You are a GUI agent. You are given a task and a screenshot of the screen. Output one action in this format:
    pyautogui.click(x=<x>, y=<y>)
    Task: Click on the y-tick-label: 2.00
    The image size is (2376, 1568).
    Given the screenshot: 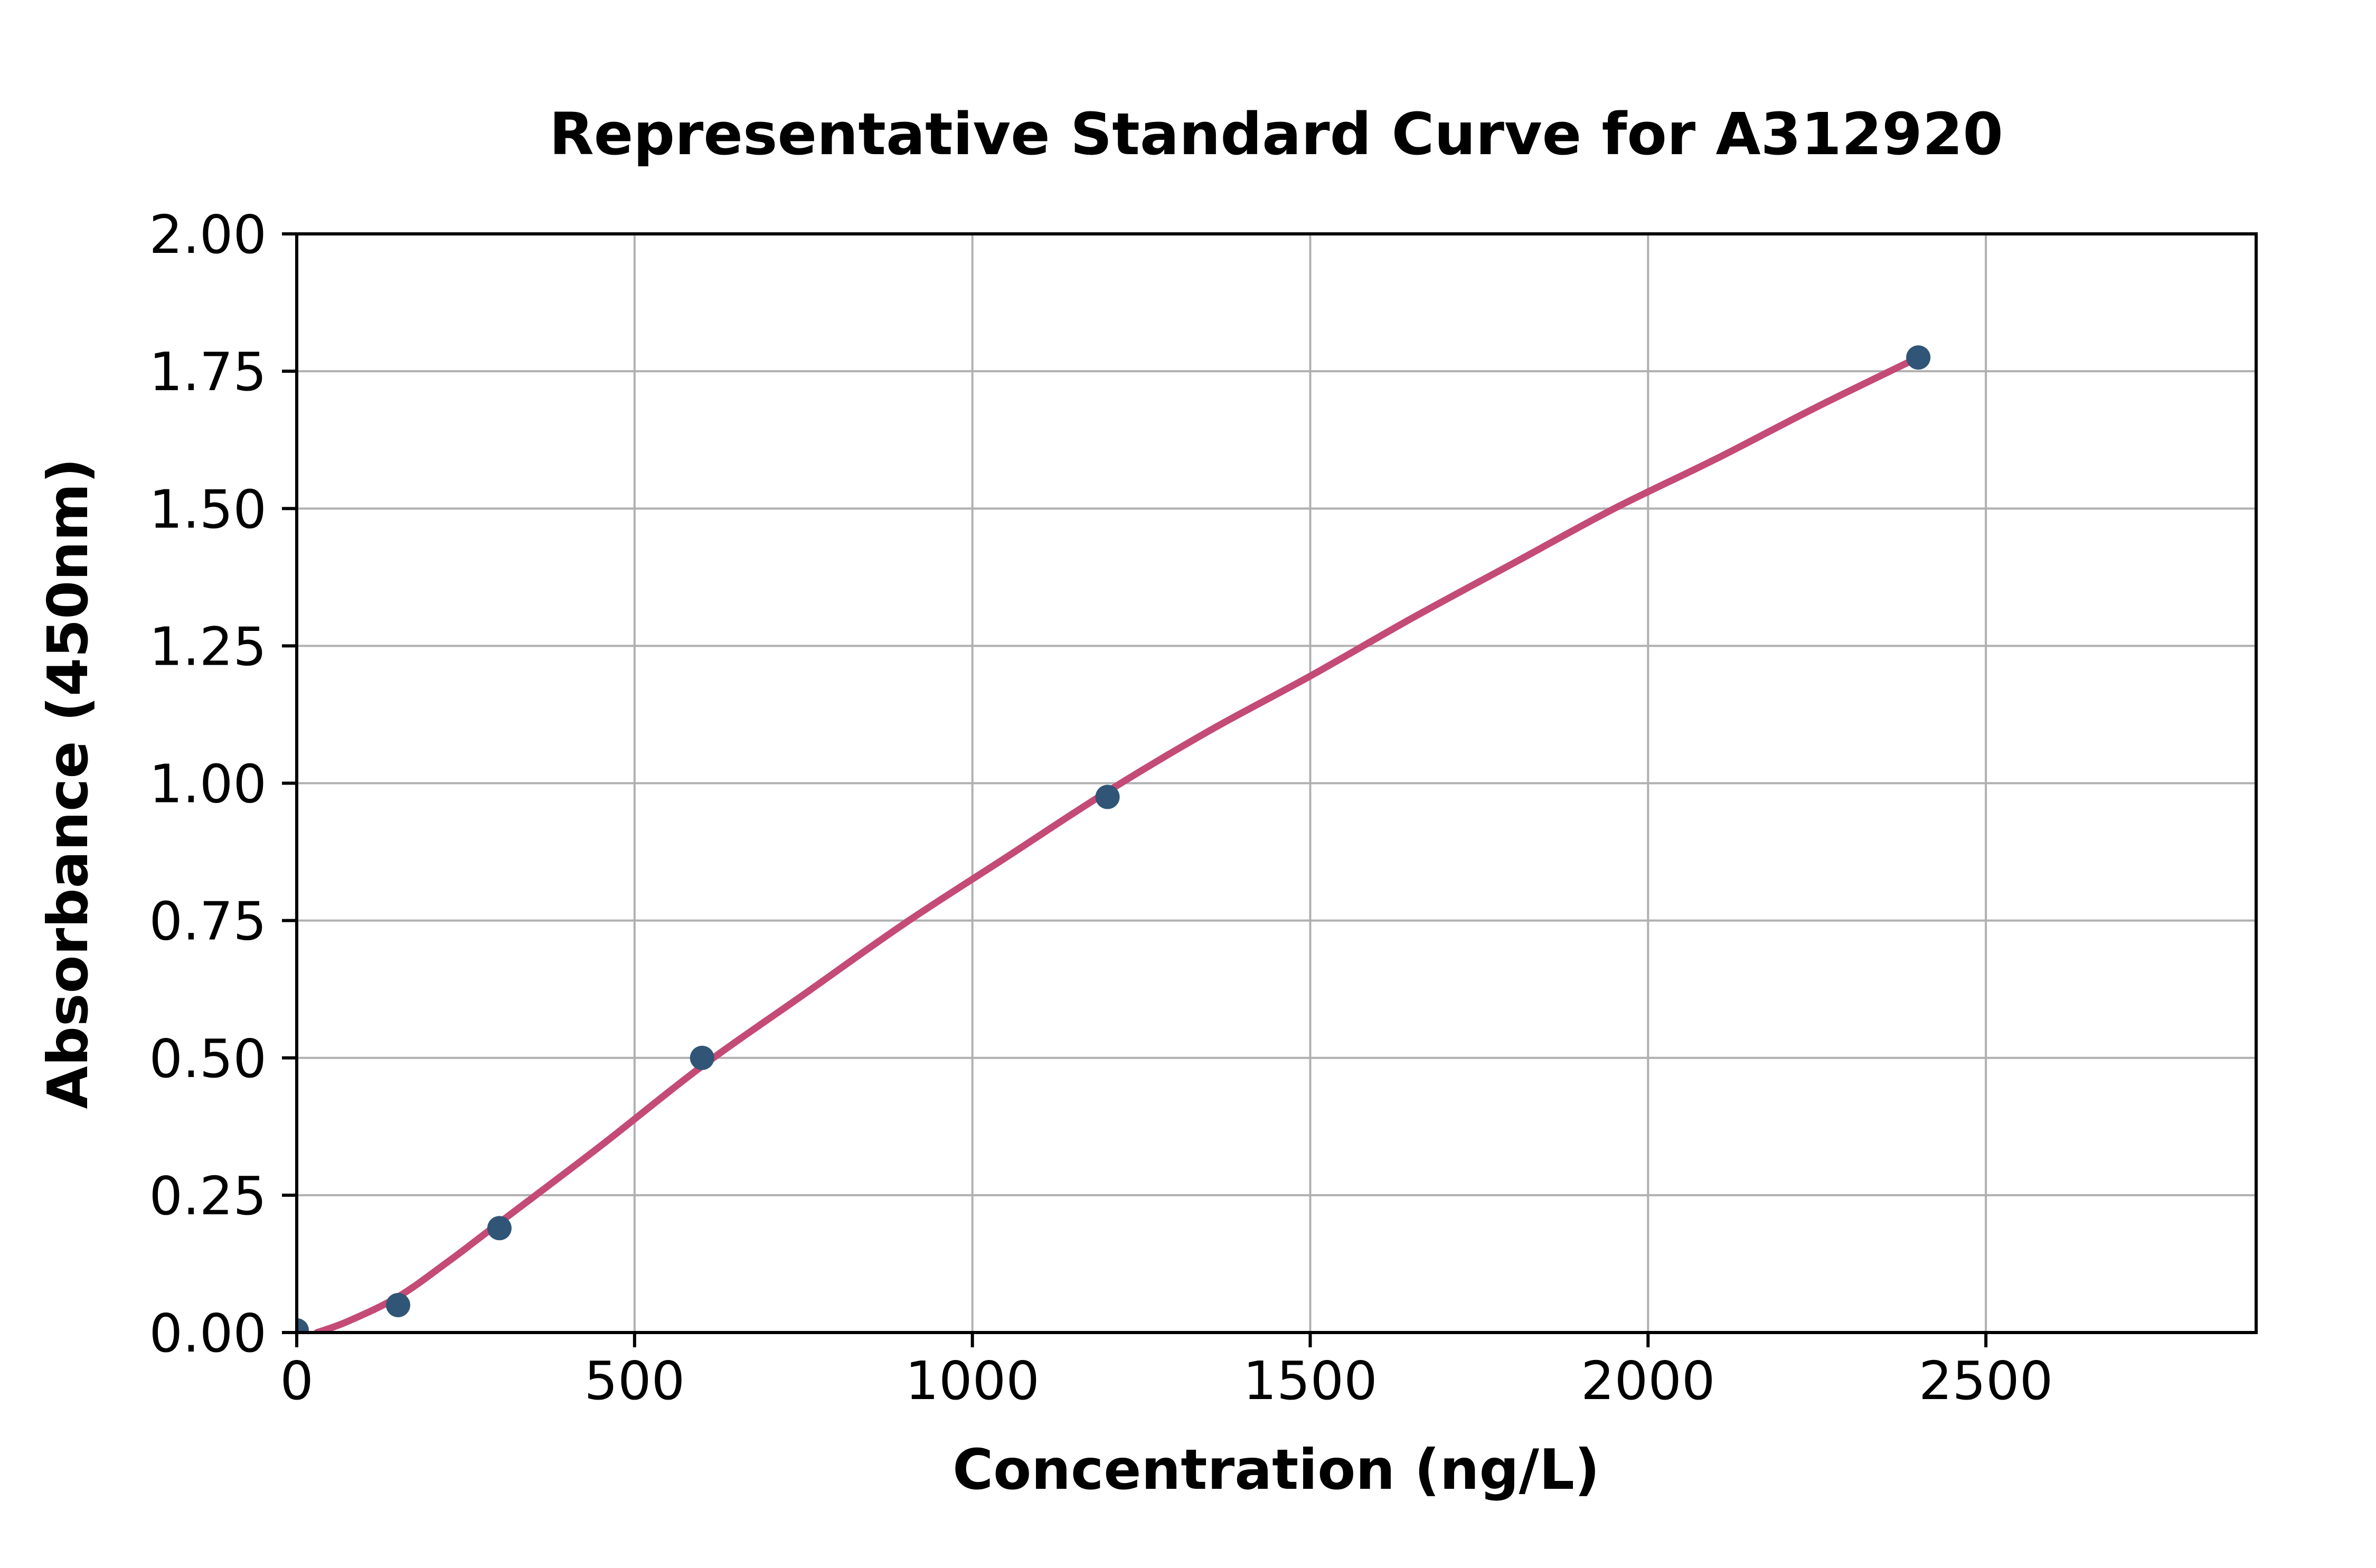 What is the action you would take?
    pyautogui.click(x=208, y=235)
    